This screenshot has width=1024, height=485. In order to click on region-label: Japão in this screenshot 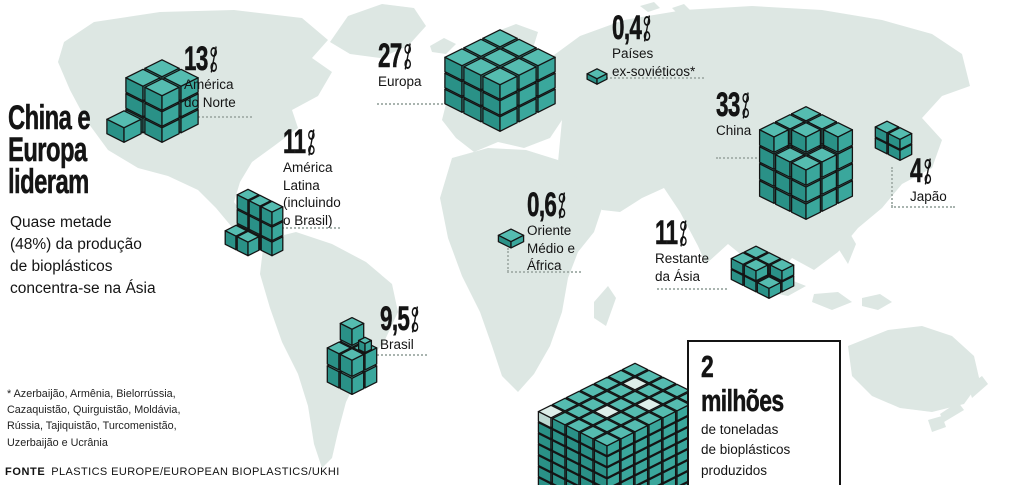, I will do `click(928, 196)`.